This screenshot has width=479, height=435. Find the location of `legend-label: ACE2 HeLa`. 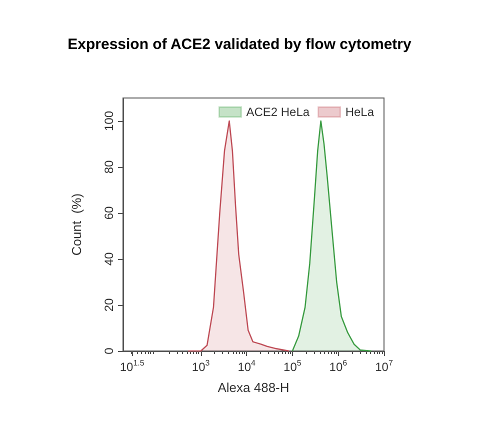

legend-label: ACE2 HeLa is located at coordinates (278, 112).